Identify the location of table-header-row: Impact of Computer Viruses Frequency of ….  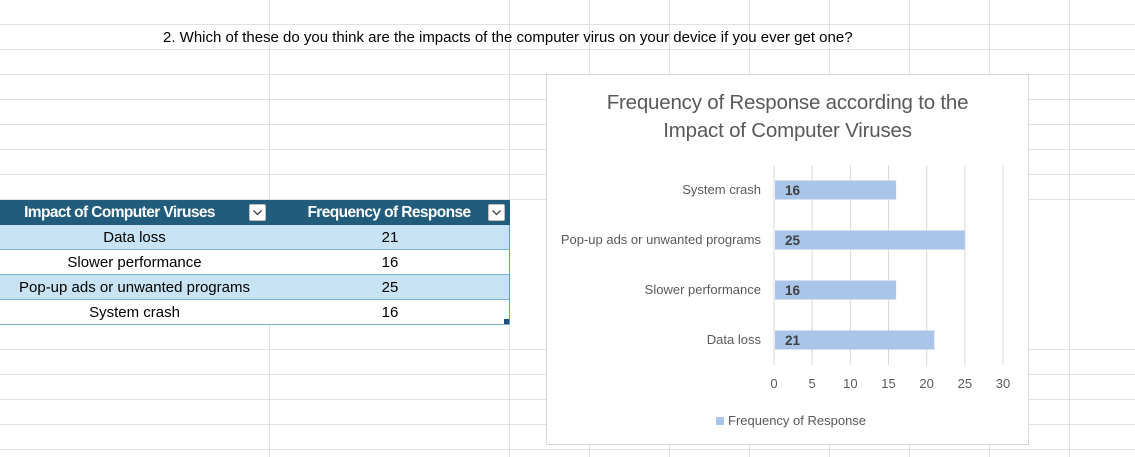
(255, 212).